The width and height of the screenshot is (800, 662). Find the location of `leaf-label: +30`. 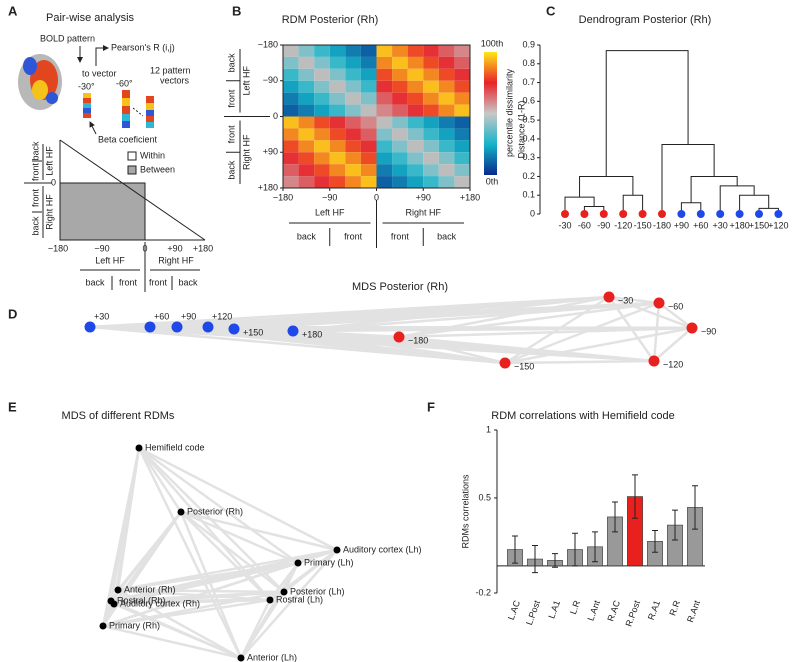

leaf-label: +30 is located at coordinates (720, 225).